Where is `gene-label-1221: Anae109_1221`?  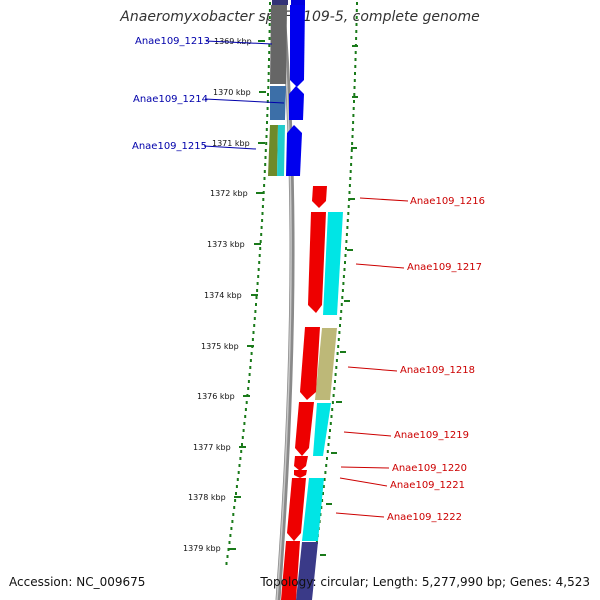
gene-label-1221: Anae109_1221 is located at coordinates (427, 485).